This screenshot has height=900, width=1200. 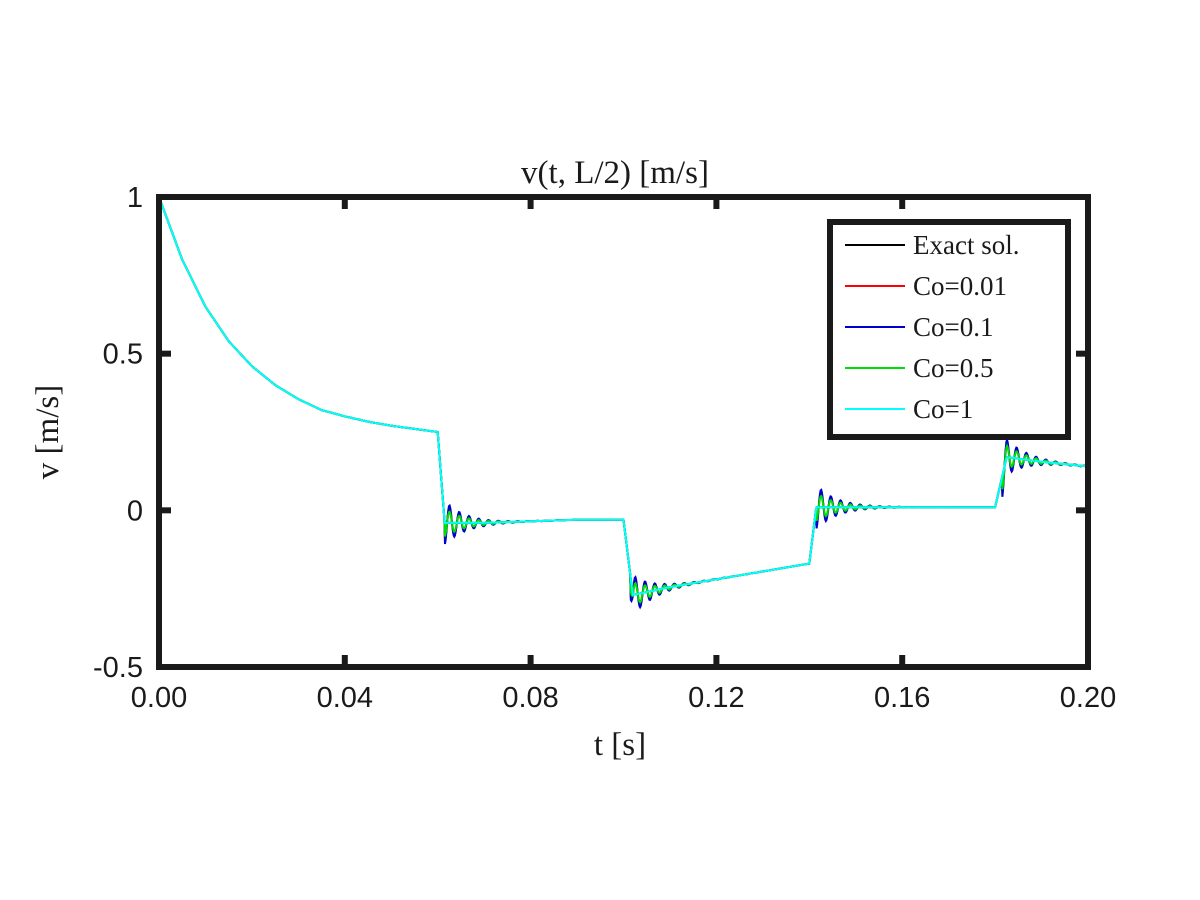 I want to click on legend-label-3: Co=0.5, so click(x=953, y=368).